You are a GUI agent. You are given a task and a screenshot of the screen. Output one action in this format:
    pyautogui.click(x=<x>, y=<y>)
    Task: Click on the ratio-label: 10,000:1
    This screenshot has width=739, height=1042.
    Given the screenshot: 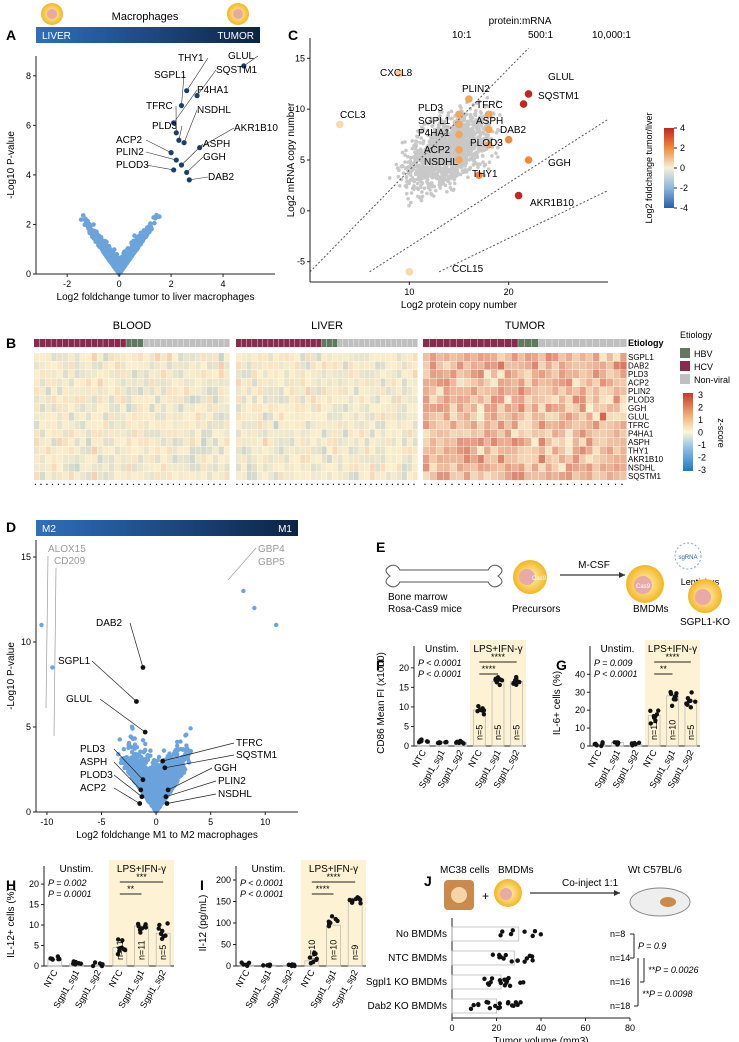 What is the action you would take?
    pyautogui.click(x=611, y=35)
    